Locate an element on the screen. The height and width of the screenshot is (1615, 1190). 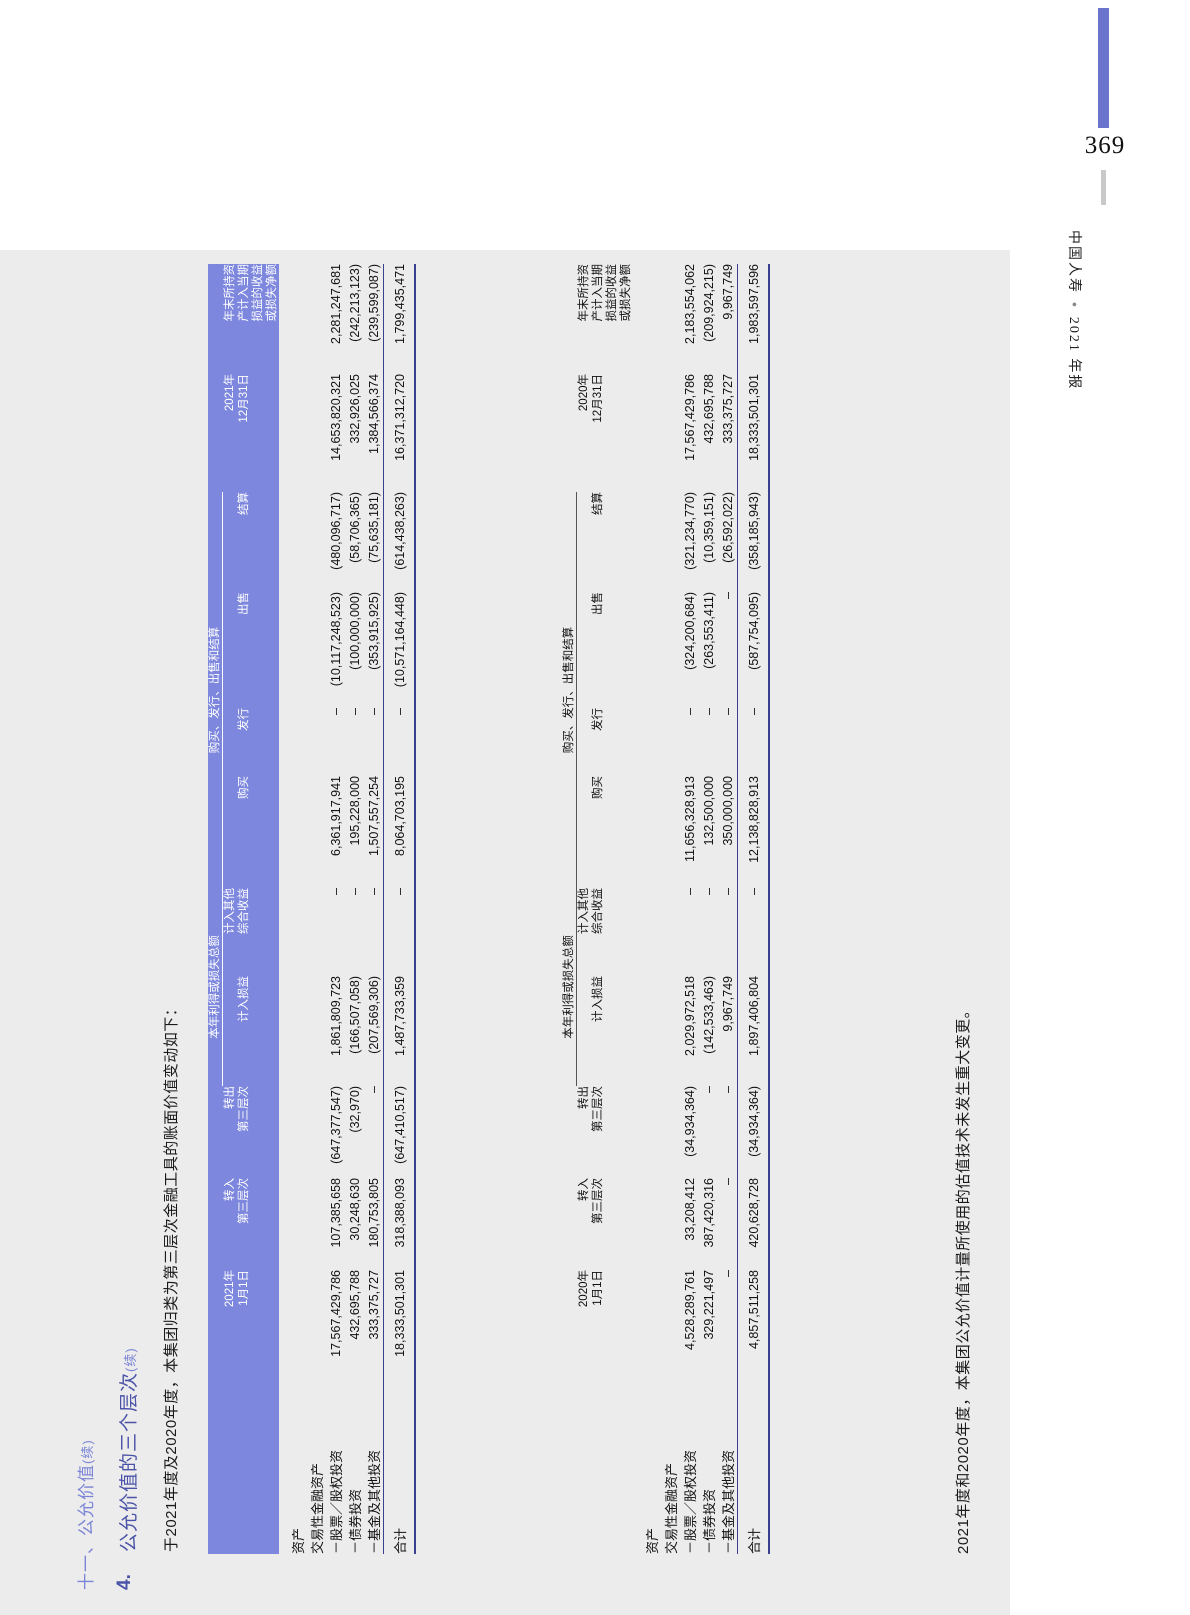
total-purchase: 12,138,828,913 is located at coordinates (753, 819).